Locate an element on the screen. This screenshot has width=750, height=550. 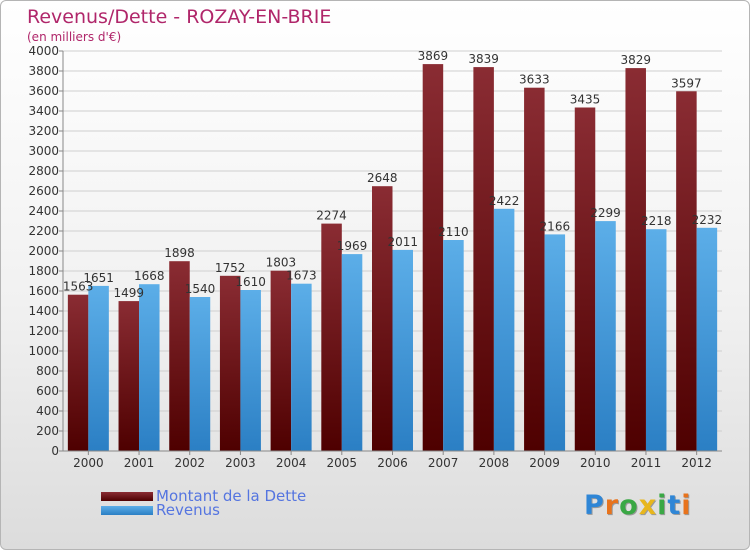
data-label-revenue: 1668 is located at coordinates (149, 276).